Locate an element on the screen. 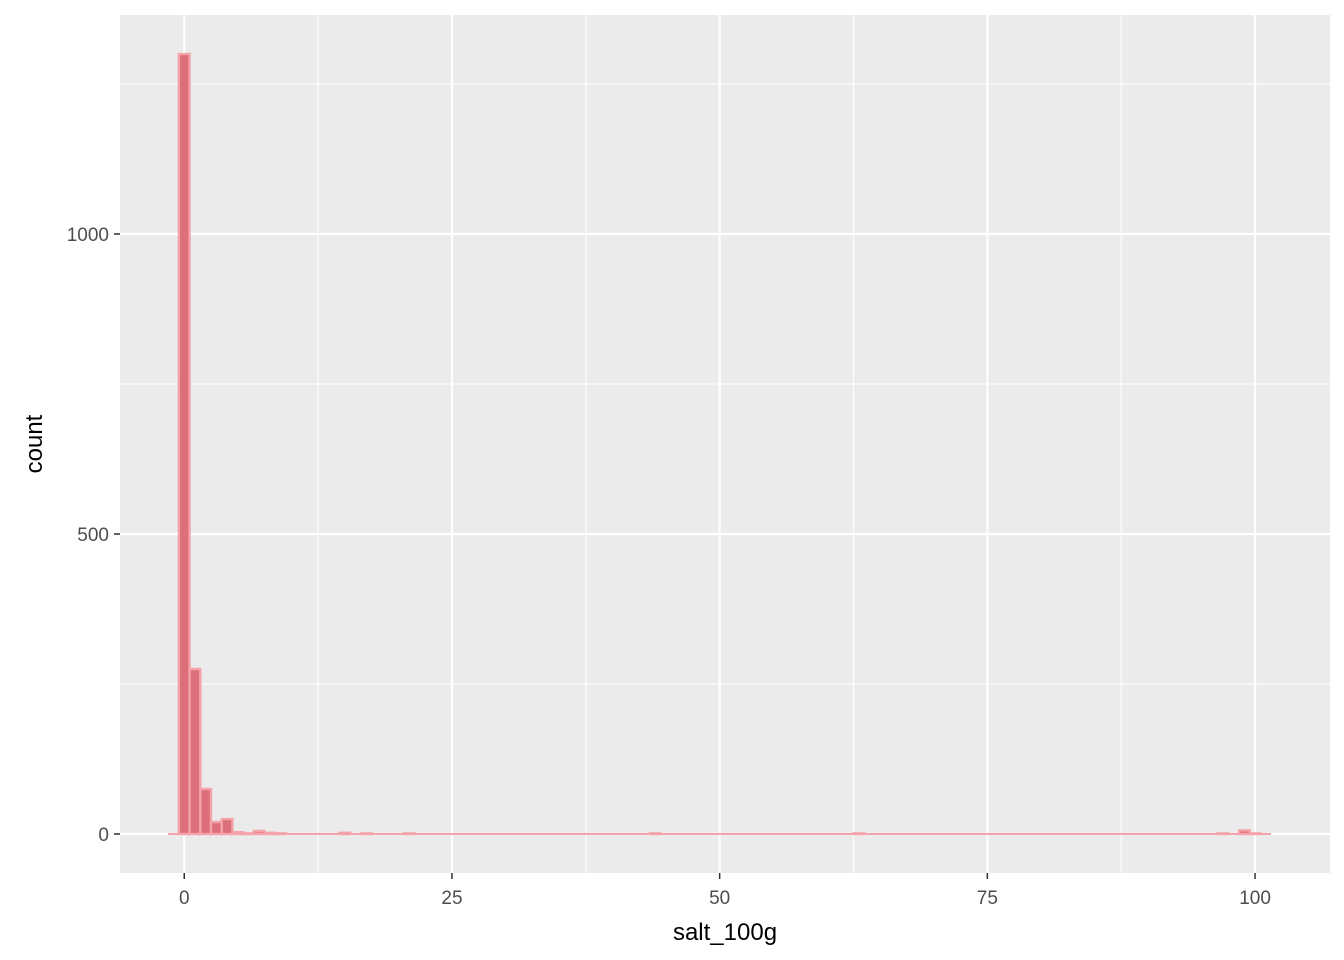  y-tick-label: 0 is located at coordinates (103, 835).